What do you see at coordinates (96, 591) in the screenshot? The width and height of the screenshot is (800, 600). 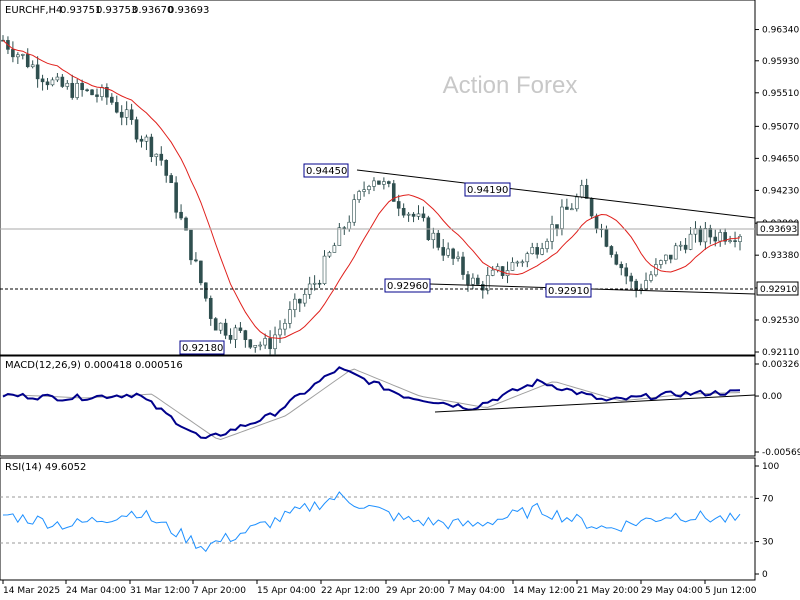 I see `time-tick-label: 24 Mar 04:00` at bounding box center [96, 591].